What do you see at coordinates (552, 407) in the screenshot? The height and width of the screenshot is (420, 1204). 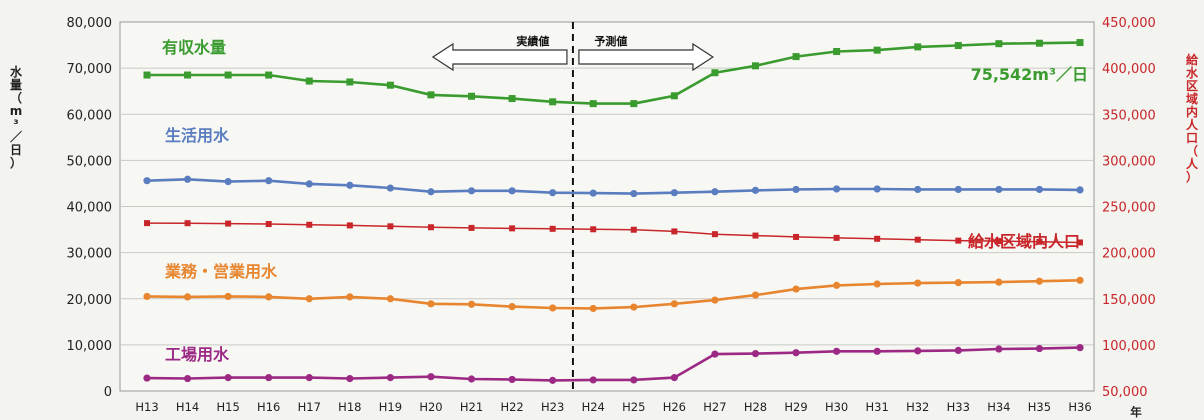 I see `x-tick-label: H23` at bounding box center [552, 407].